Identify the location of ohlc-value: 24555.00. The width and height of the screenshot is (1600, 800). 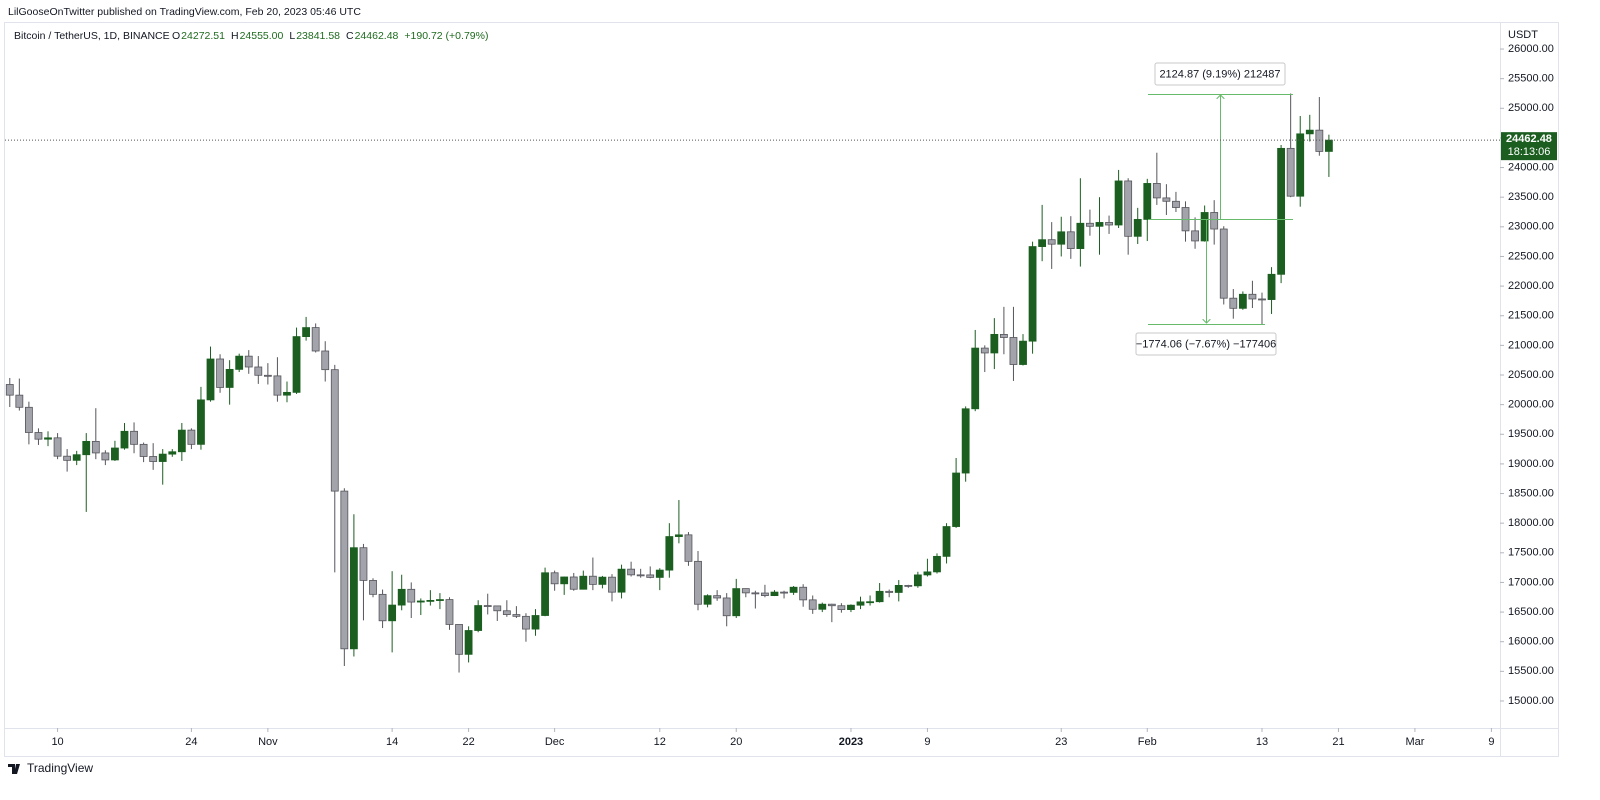
(262, 36).